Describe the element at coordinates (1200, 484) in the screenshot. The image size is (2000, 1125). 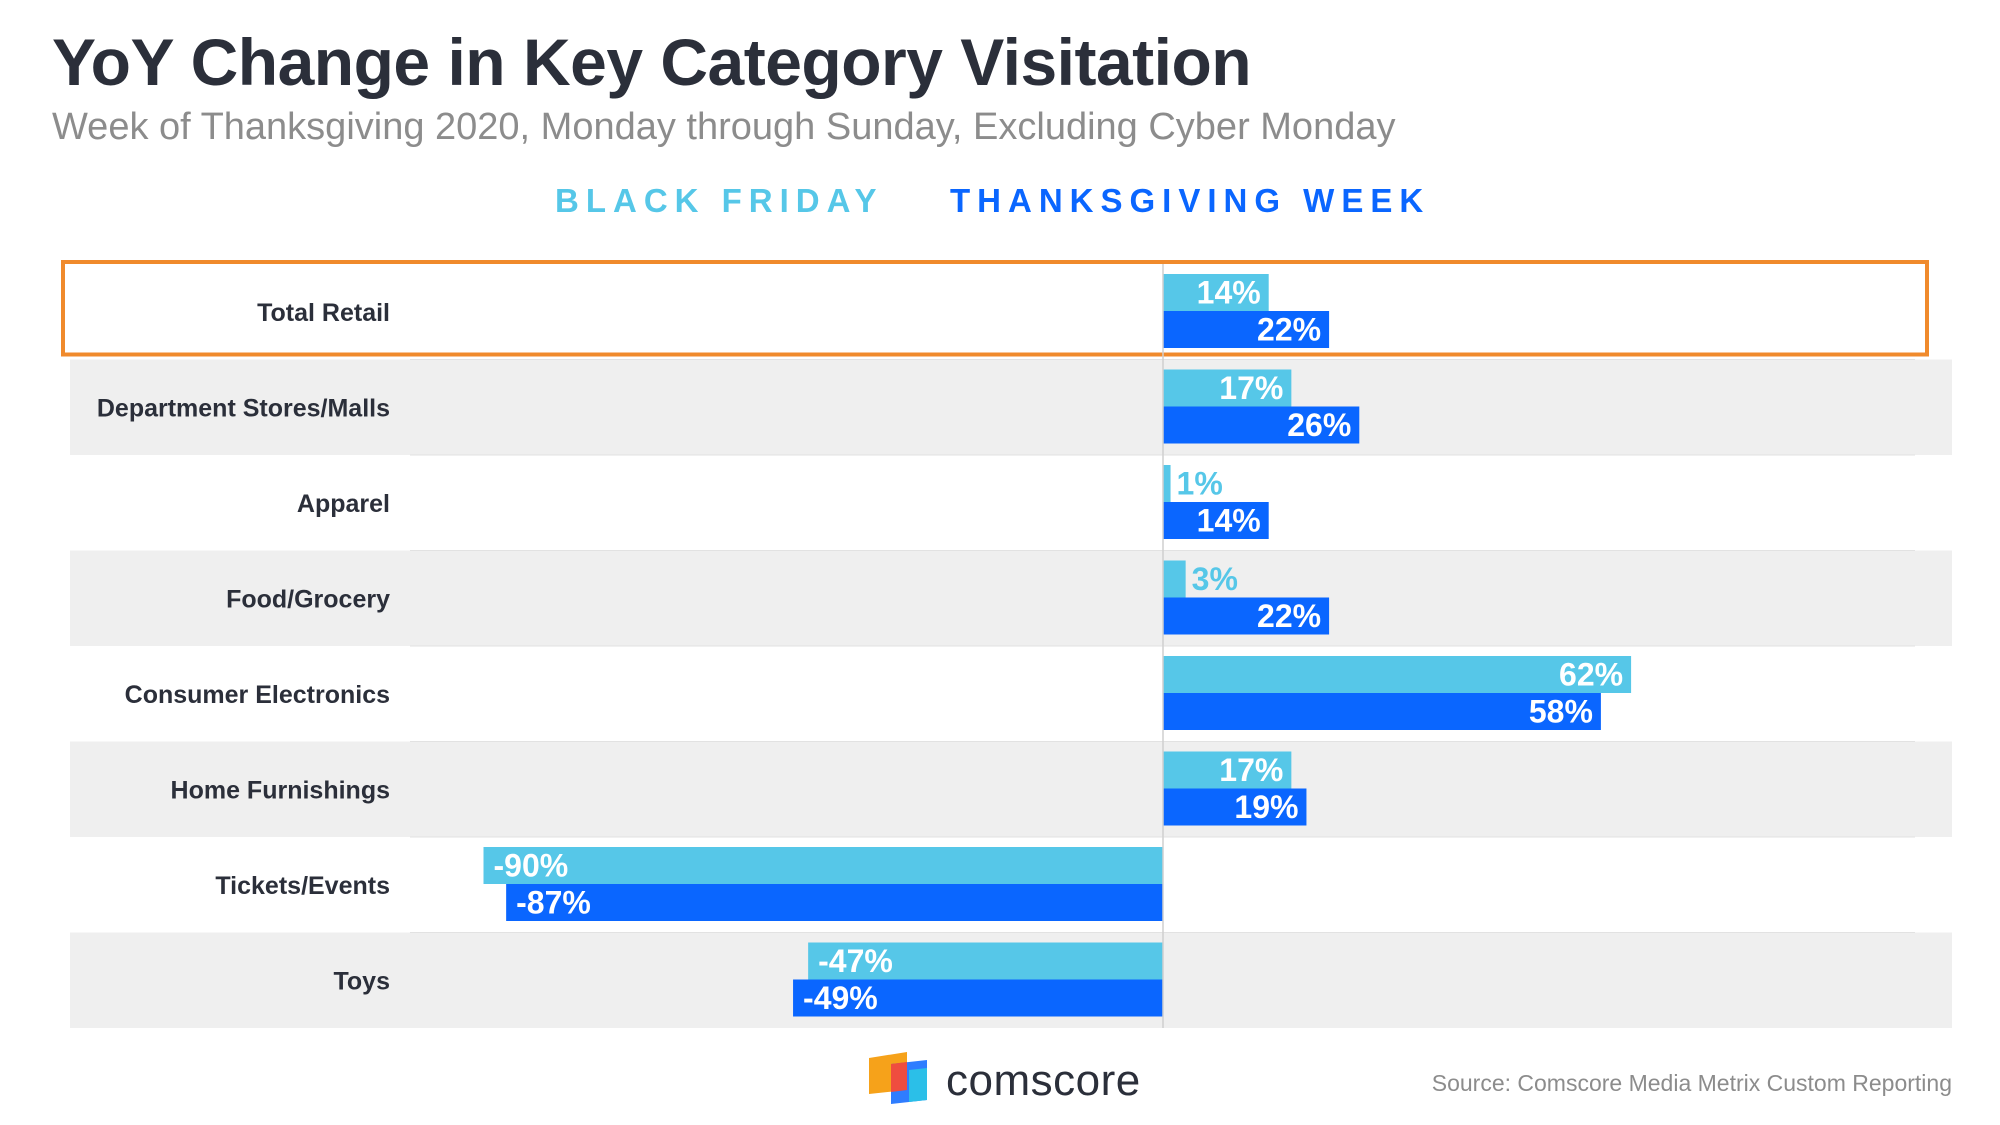
I see `data-label: 1%` at that location.